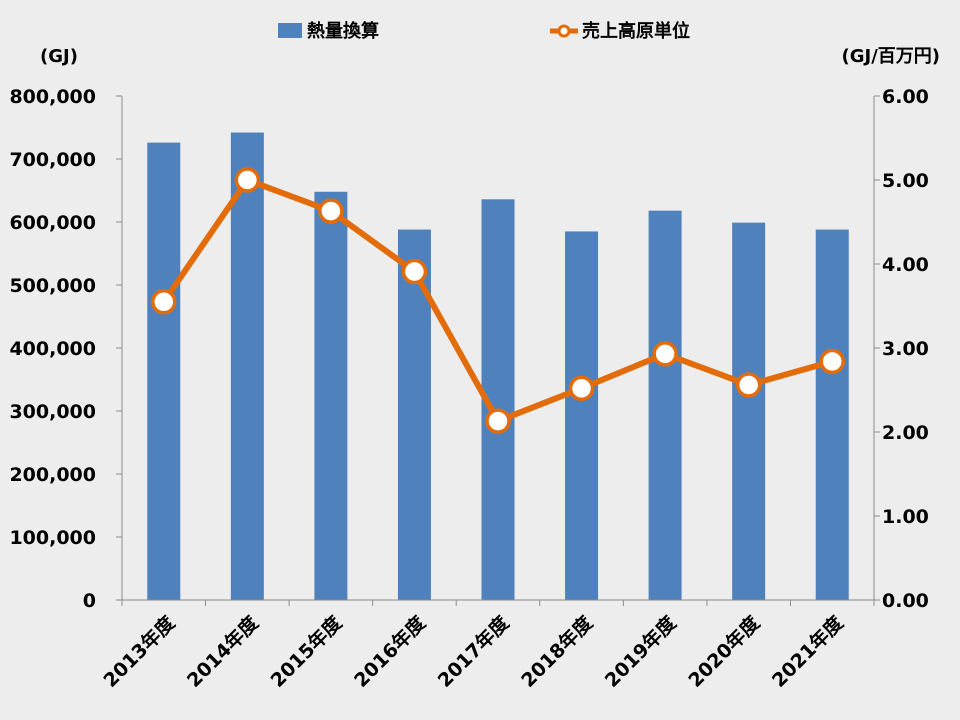  What do you see at coordinates (905, 349) in the screenshot?
I see `right-tick-label: 3.00` at bounding box center [905, 349].